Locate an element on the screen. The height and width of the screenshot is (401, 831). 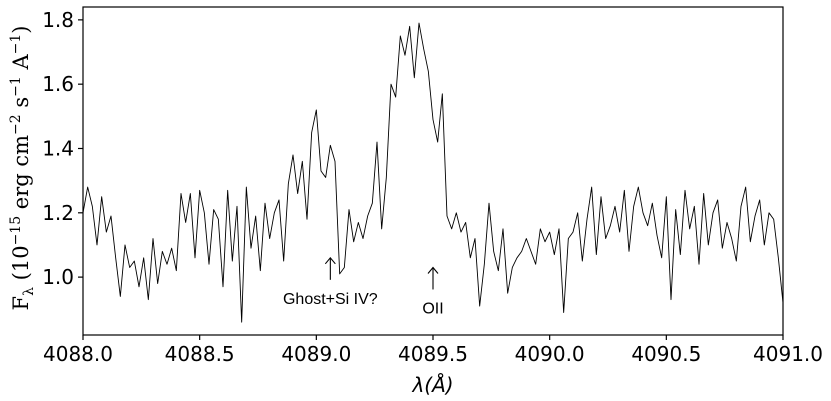
x-tick-label: 4091.0 is located at coordinates (788, 354).